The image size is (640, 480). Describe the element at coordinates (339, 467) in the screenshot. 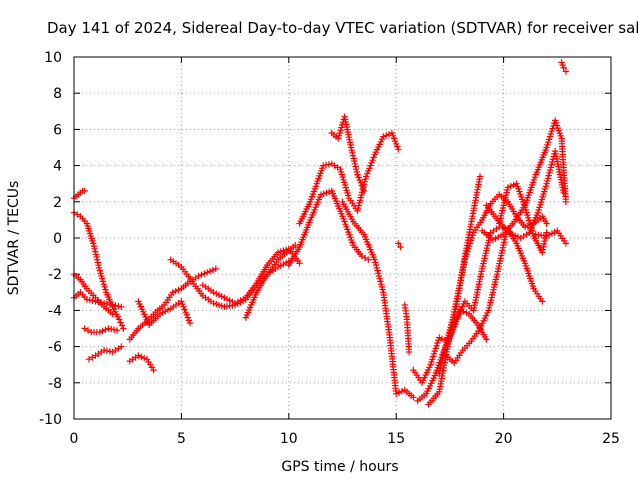

I see `x-axis-label: GPS time / hours` at that location.